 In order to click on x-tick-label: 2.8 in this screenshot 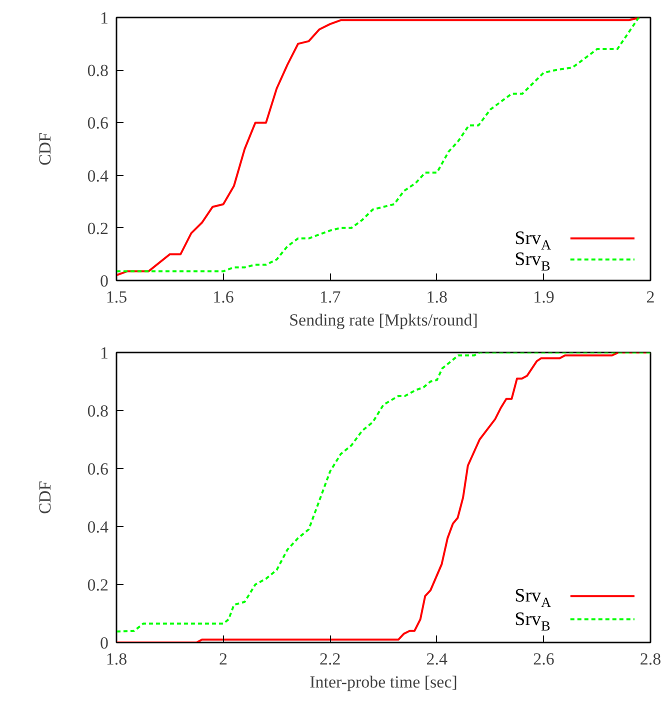, I will do `click(651, 659)`.